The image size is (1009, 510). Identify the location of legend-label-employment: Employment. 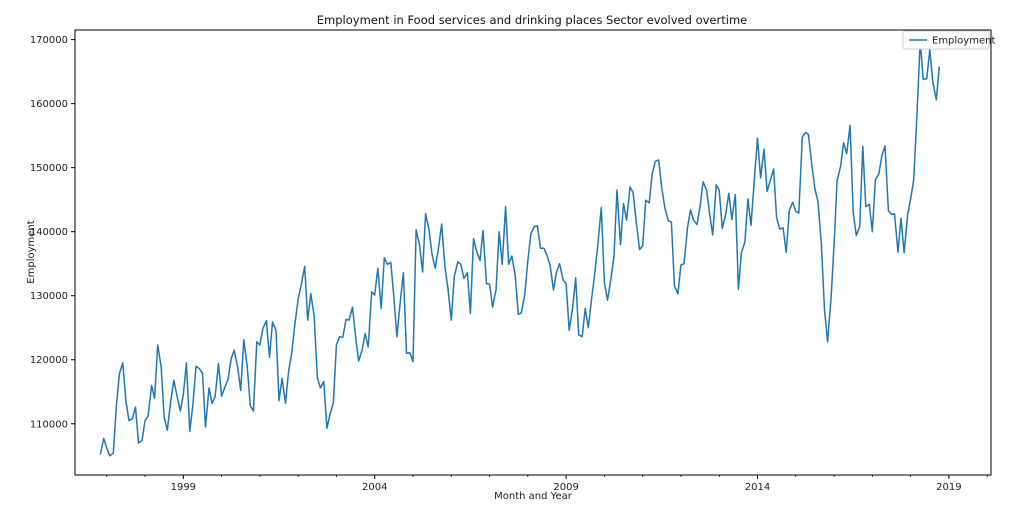
(963, 41).